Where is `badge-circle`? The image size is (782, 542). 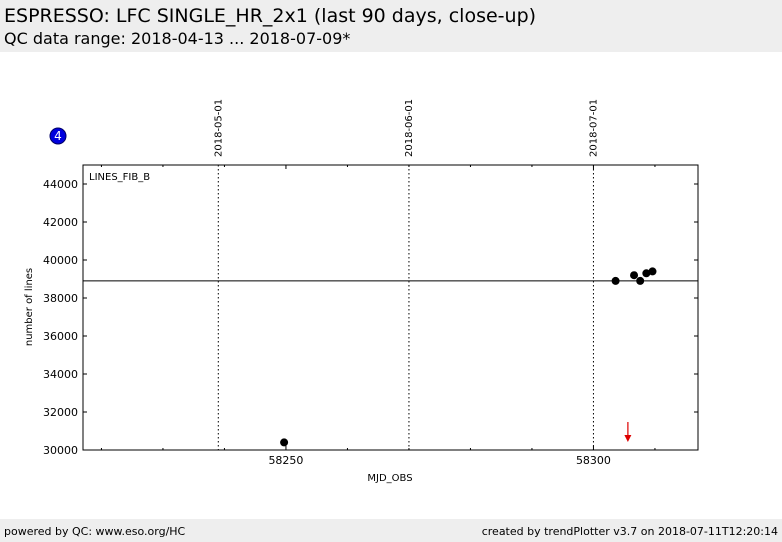
badge-circle is located at coordinates (58, 136).